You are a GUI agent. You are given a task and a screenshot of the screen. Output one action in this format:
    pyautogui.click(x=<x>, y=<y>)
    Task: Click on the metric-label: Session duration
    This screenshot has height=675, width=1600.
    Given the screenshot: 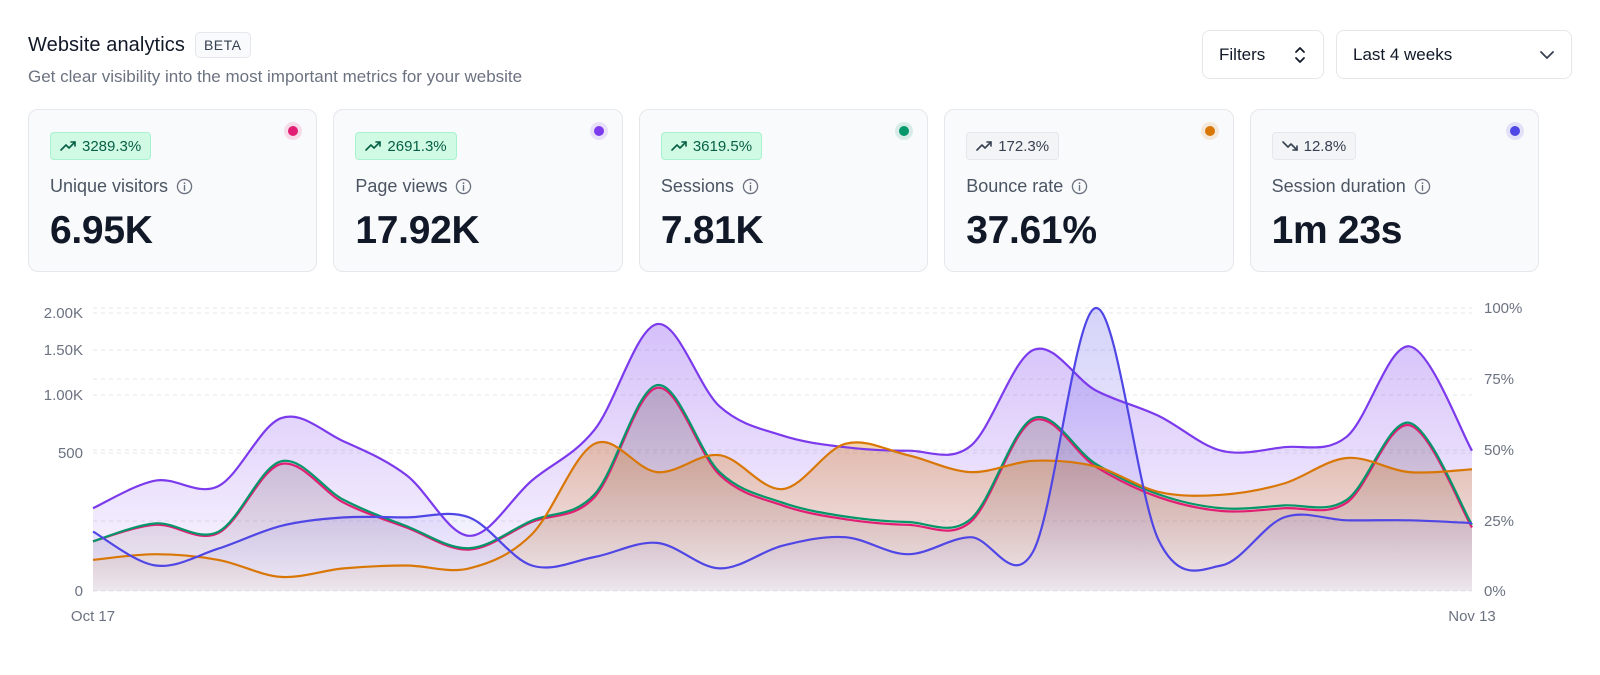 What is the action you would take?
    pyautogui.click(x=1338, y=186)
    